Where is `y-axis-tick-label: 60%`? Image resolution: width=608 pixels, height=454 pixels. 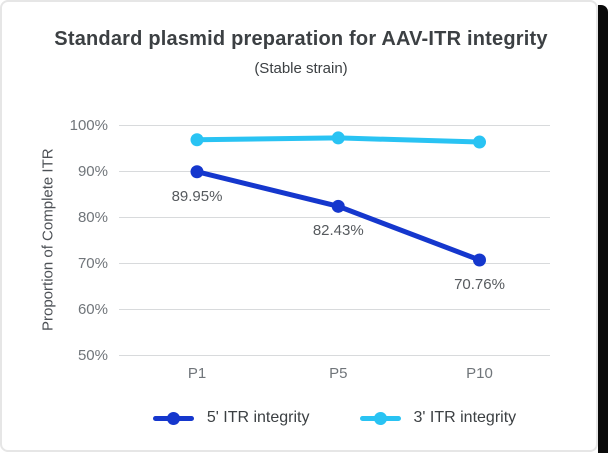 y-axis-tick-label: 60% is located at coordinates (92, 309).